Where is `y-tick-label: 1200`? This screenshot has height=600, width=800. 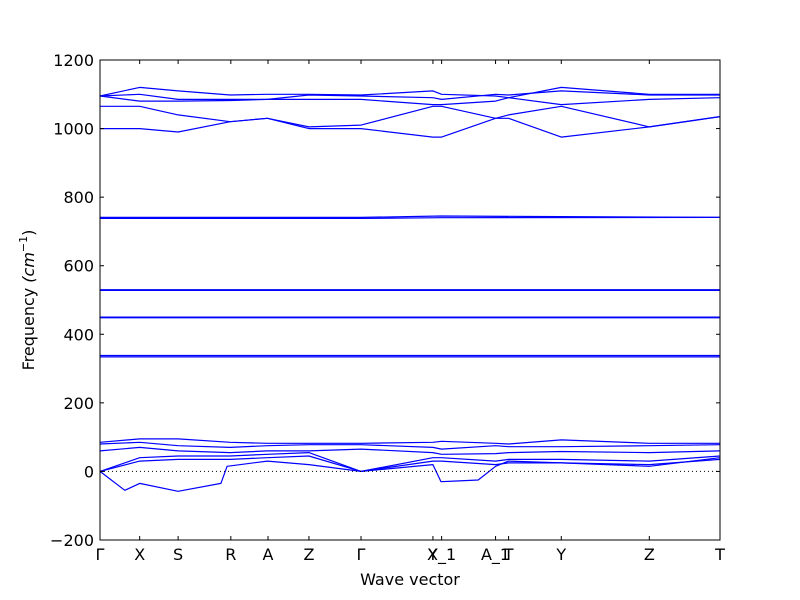
y-tick-label: 1200 is located at coordinates (73, 60).